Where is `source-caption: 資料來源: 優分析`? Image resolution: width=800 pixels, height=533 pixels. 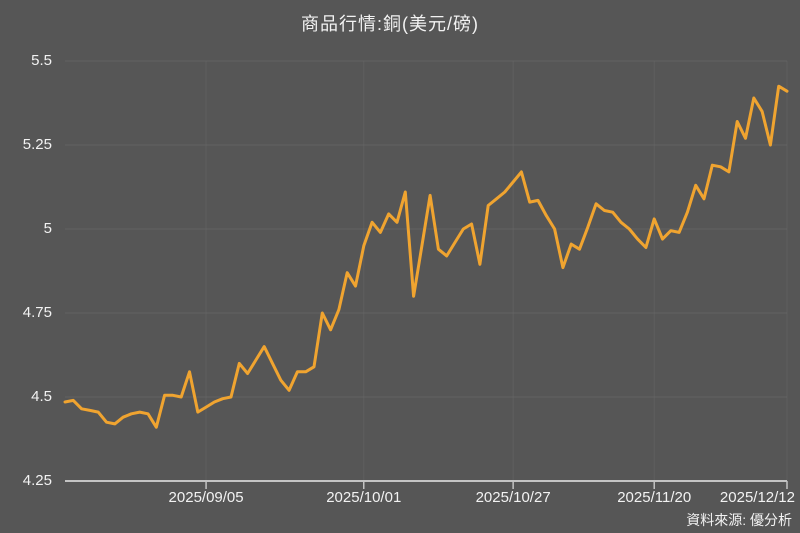 source-caption: 資料來源: 優分析 is located at coordinates (739, 520).